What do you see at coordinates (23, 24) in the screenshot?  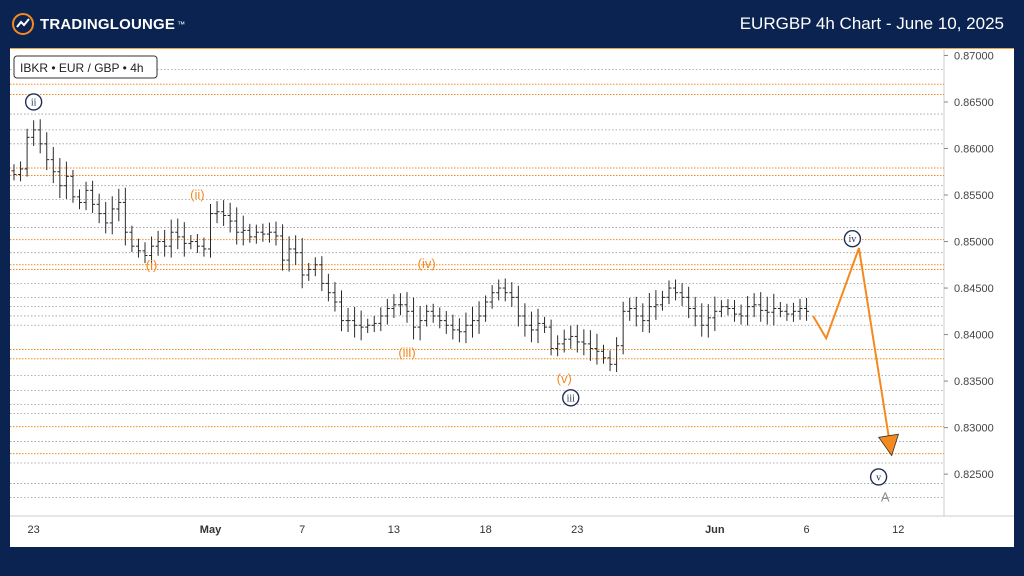 I see `logo-icon` at bounding box center [23, 24].